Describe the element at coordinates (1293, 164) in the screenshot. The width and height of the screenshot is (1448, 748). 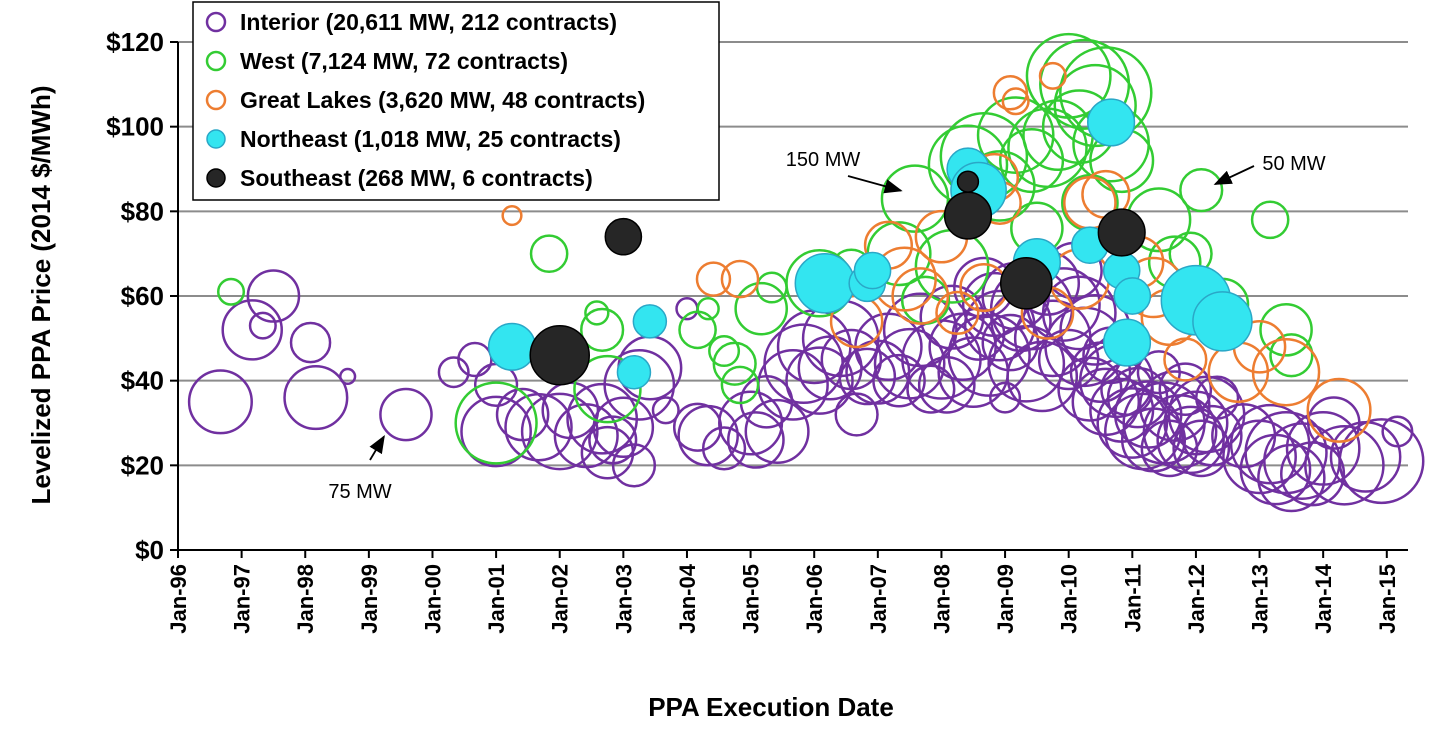
I see `annotation-label: 50 MW` at that location.